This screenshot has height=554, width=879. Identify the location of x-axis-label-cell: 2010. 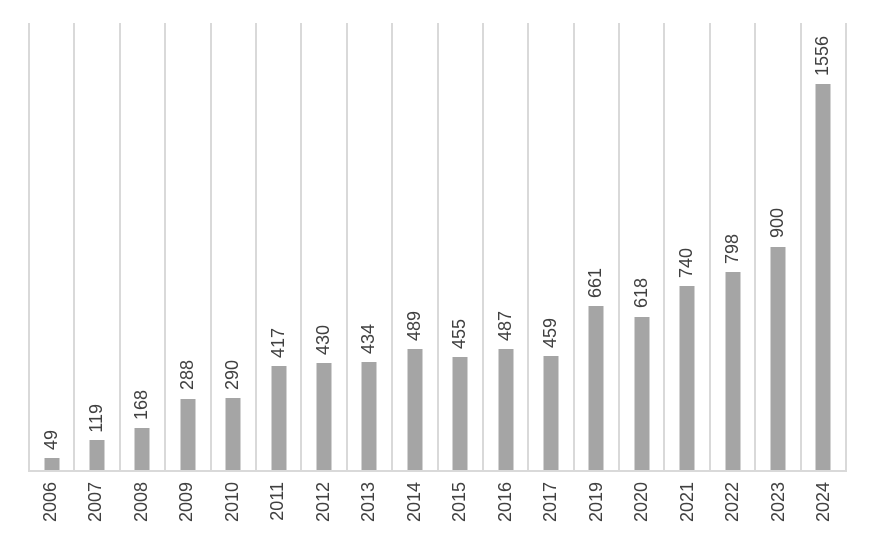
(233, 514).